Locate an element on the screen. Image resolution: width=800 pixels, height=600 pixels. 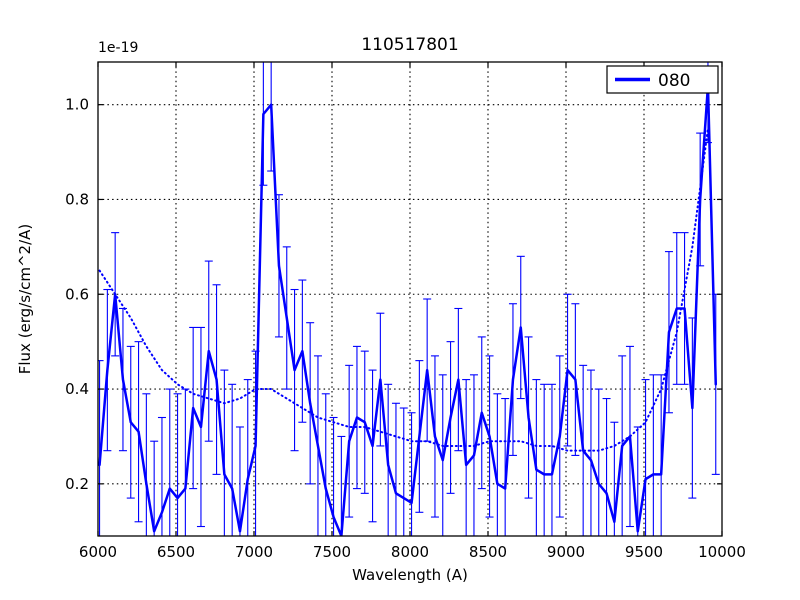
legend: 080 is located at coordinates (662, 79).